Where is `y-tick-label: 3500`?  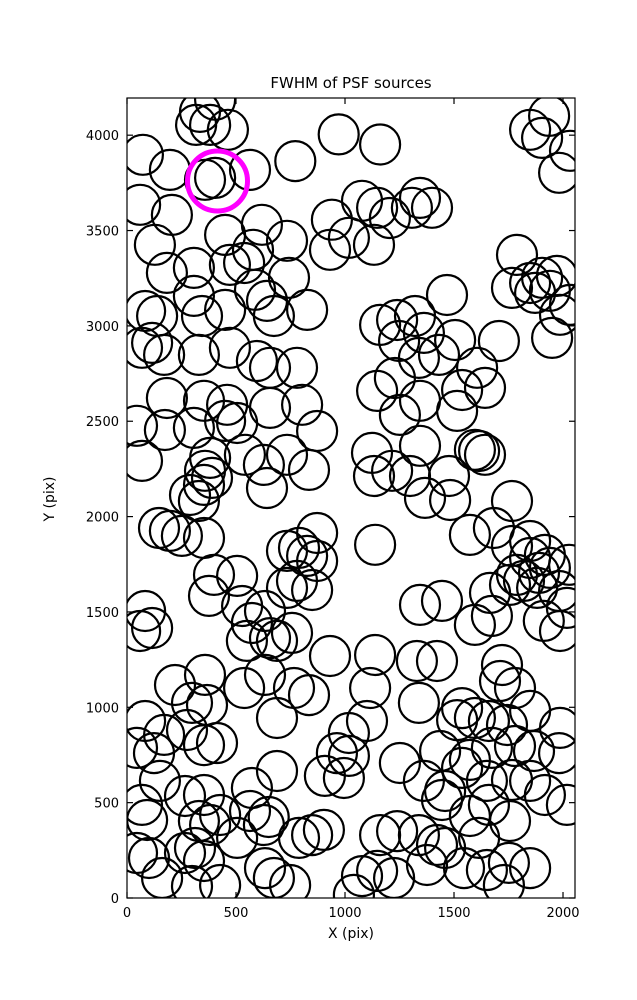 y-tick-label: 3500 is located at coordinates (102, 232).